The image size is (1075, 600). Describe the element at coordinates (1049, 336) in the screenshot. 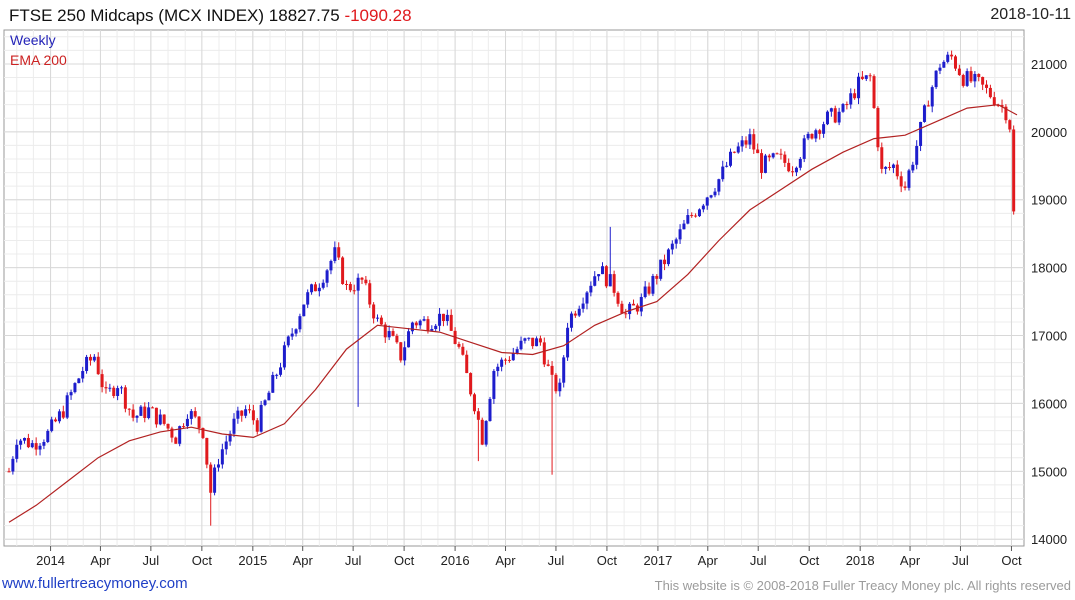

I see `y-tick-label: 17000` at that location.